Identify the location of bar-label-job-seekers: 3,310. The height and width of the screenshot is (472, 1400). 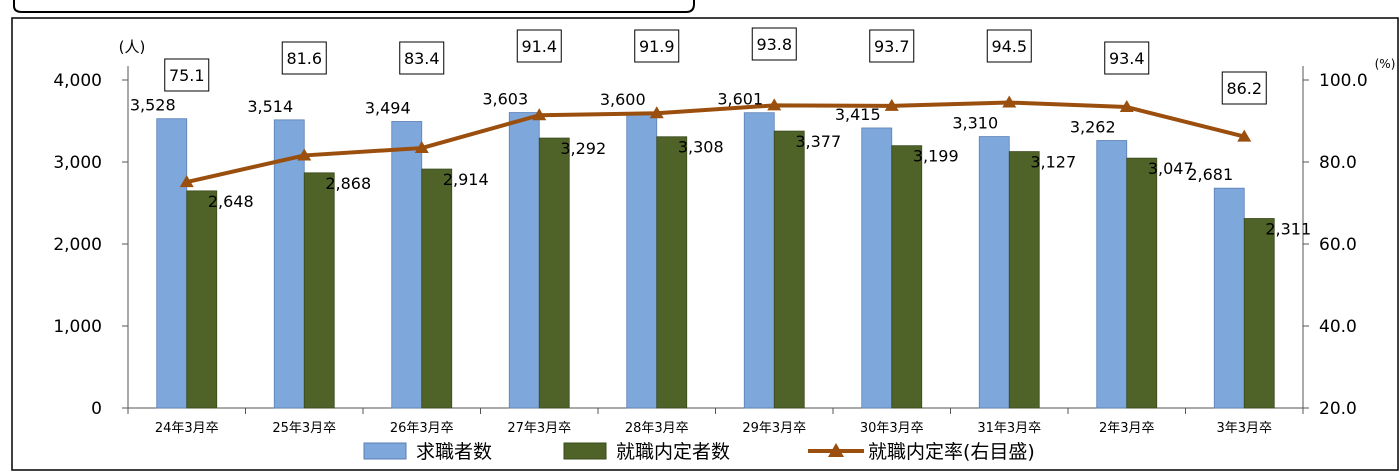
(975, 123).